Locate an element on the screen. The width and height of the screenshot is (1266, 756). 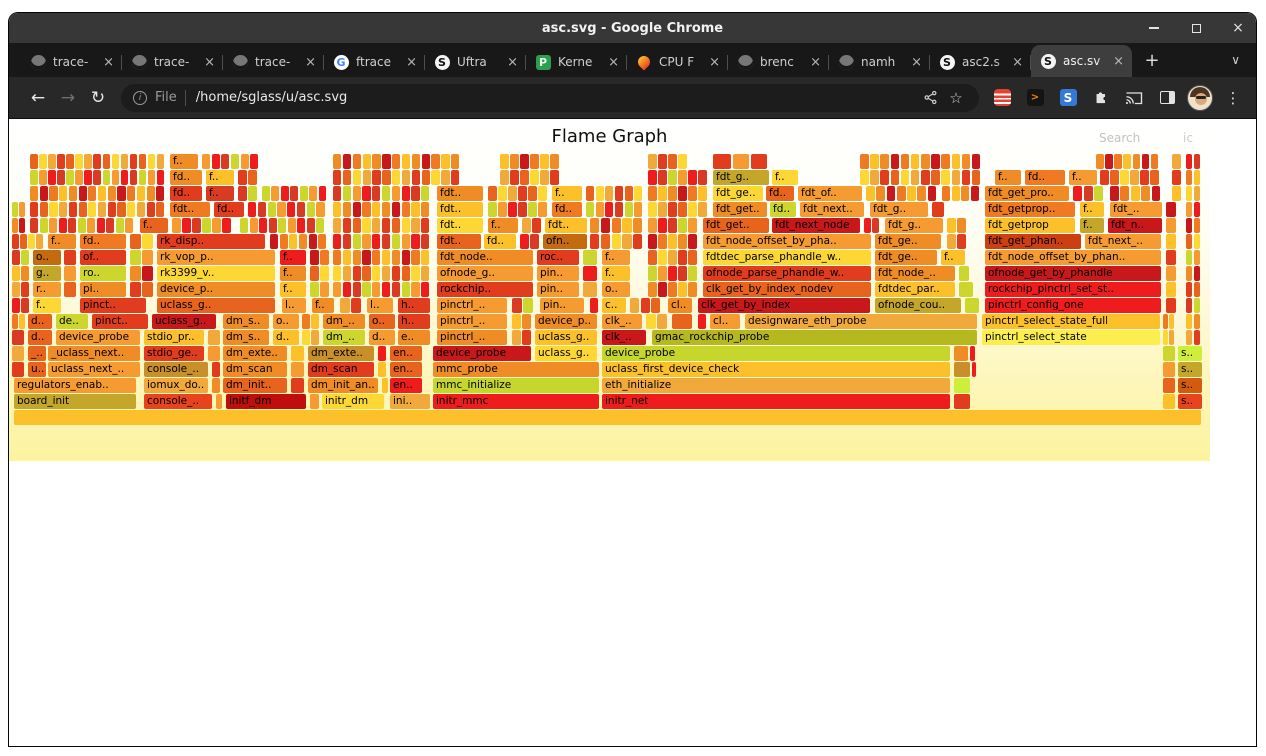
tab-namh: namh × is located at coordinates (879, 62).